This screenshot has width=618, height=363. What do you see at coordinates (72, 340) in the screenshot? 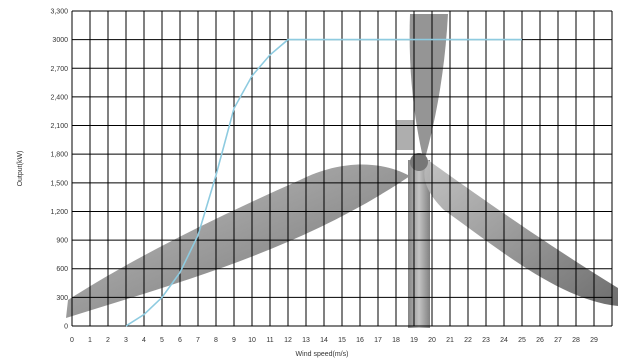
I see `x-tick-label: 0` at bounding box center [72, 340].